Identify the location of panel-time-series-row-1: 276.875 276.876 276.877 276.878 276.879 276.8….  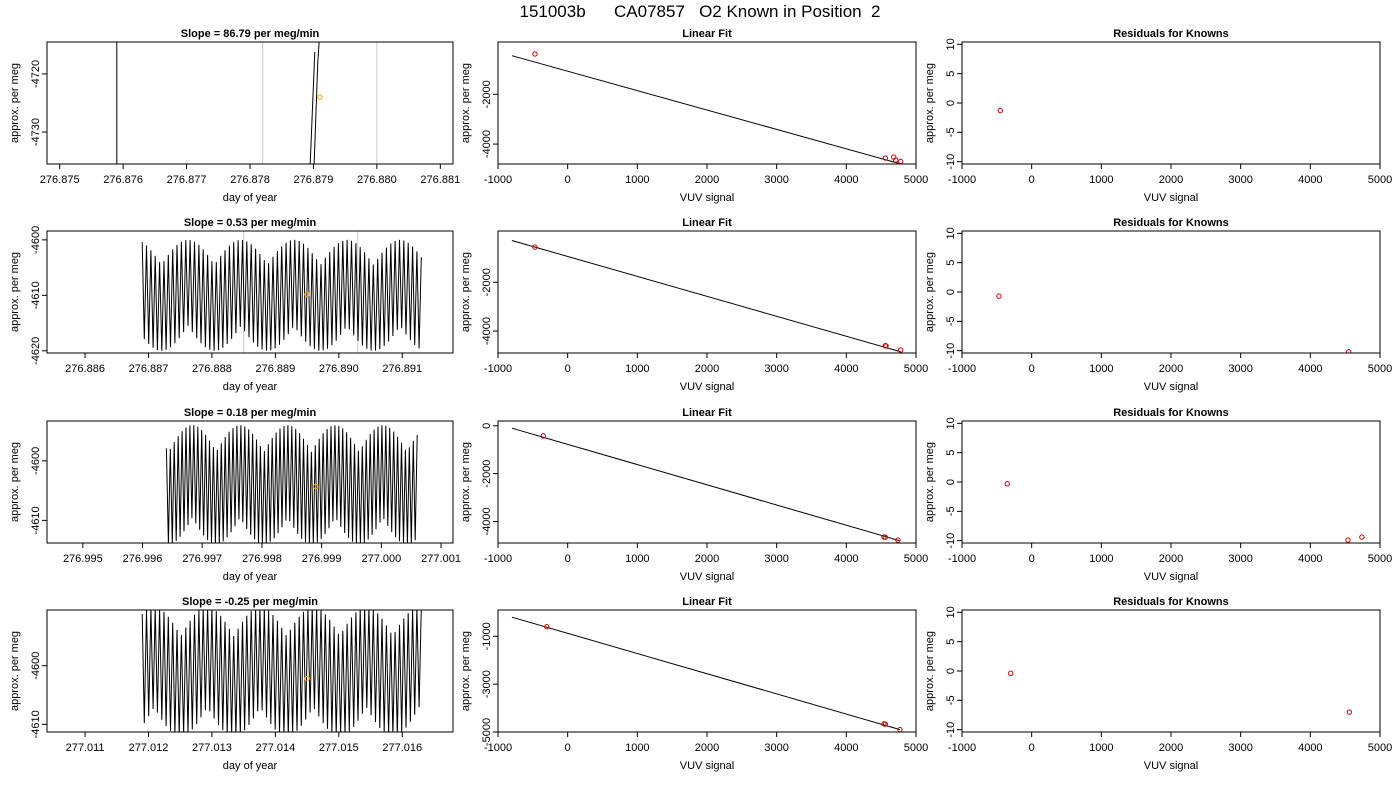
(234, 116).